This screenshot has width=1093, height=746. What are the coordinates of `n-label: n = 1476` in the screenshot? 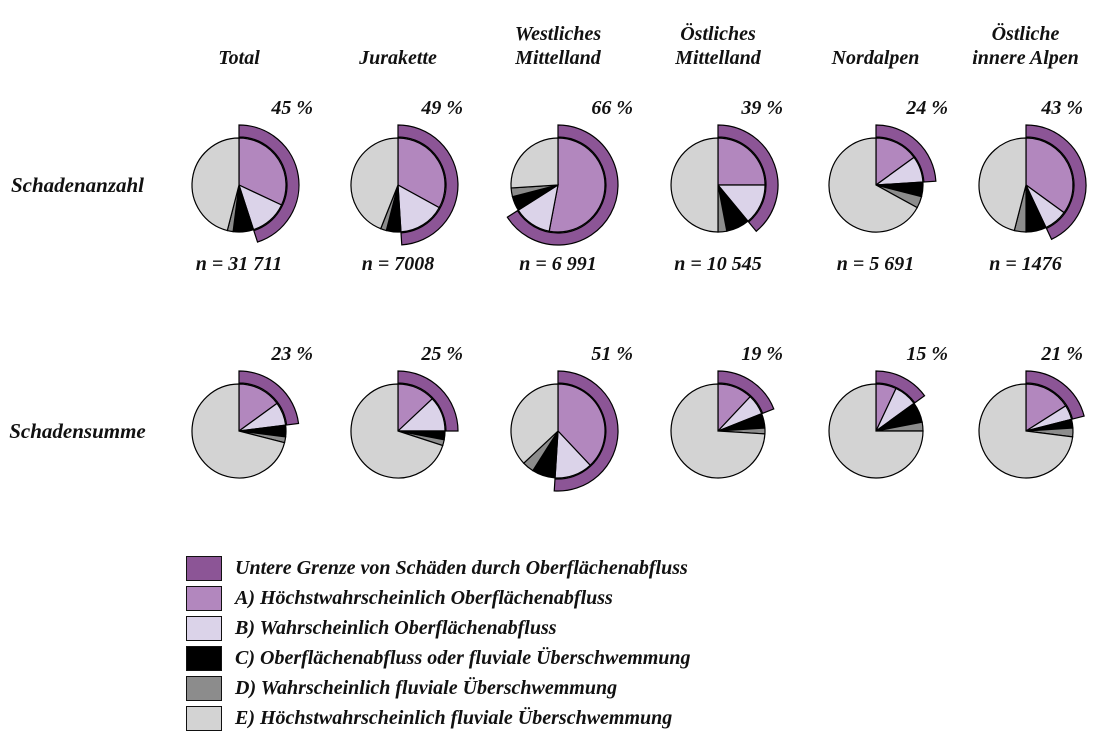 It's located at (1025, 264).